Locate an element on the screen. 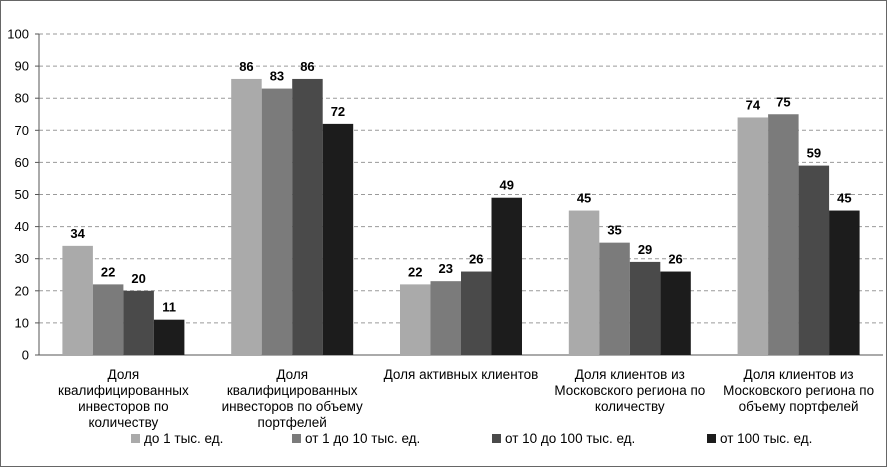  data-label: 11 is located at coordinates (169, 307).